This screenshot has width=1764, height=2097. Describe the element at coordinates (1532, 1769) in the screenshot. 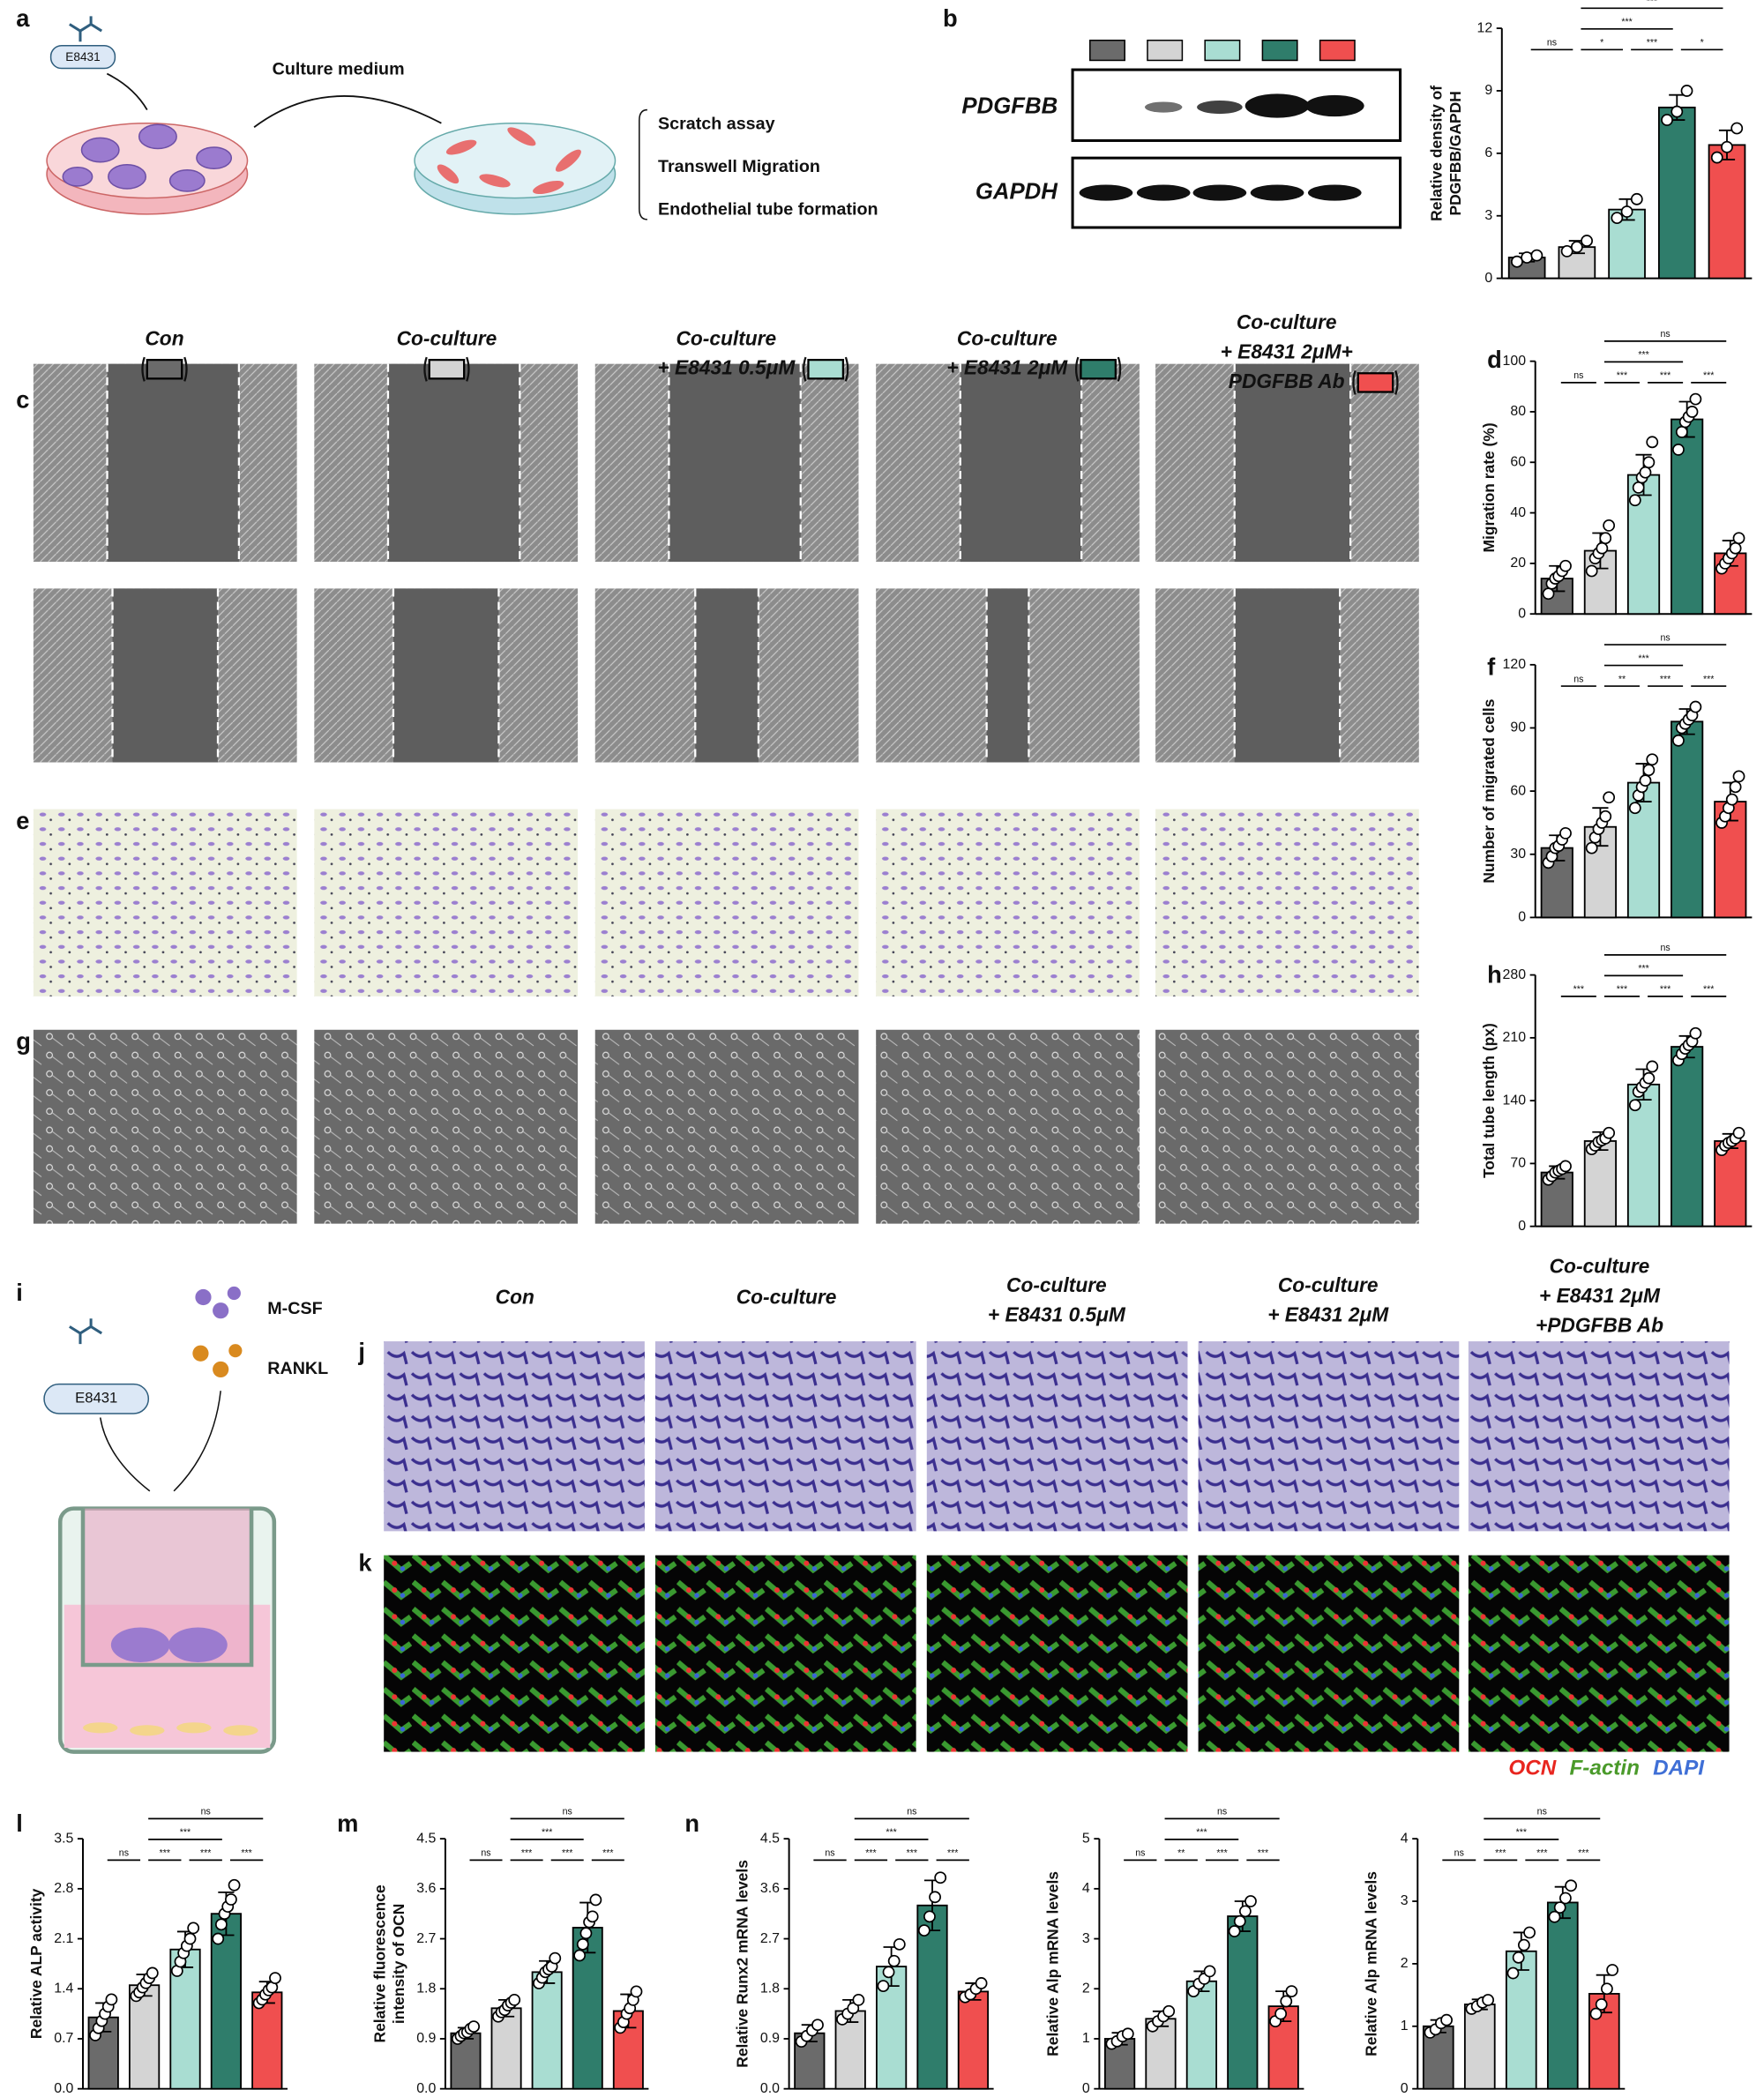

I see `stain-label: OCN` at that location.